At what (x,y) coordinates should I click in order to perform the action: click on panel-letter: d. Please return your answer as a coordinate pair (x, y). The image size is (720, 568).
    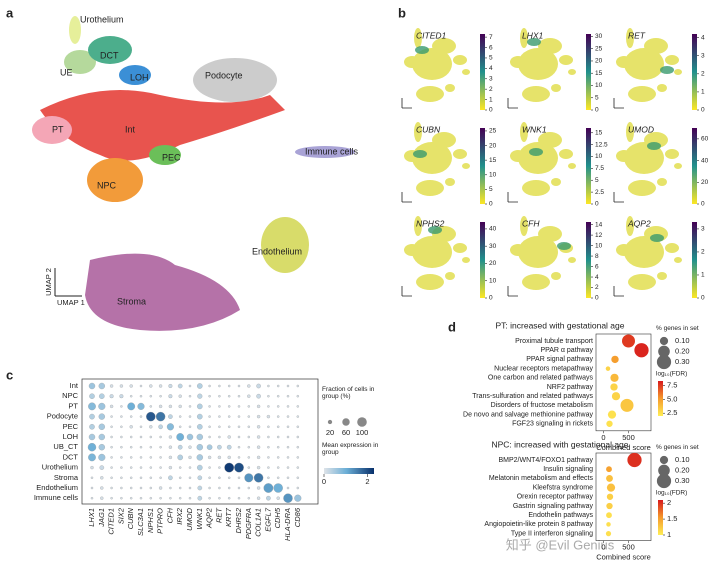
    Looking at the image, I should click on (452, 326).